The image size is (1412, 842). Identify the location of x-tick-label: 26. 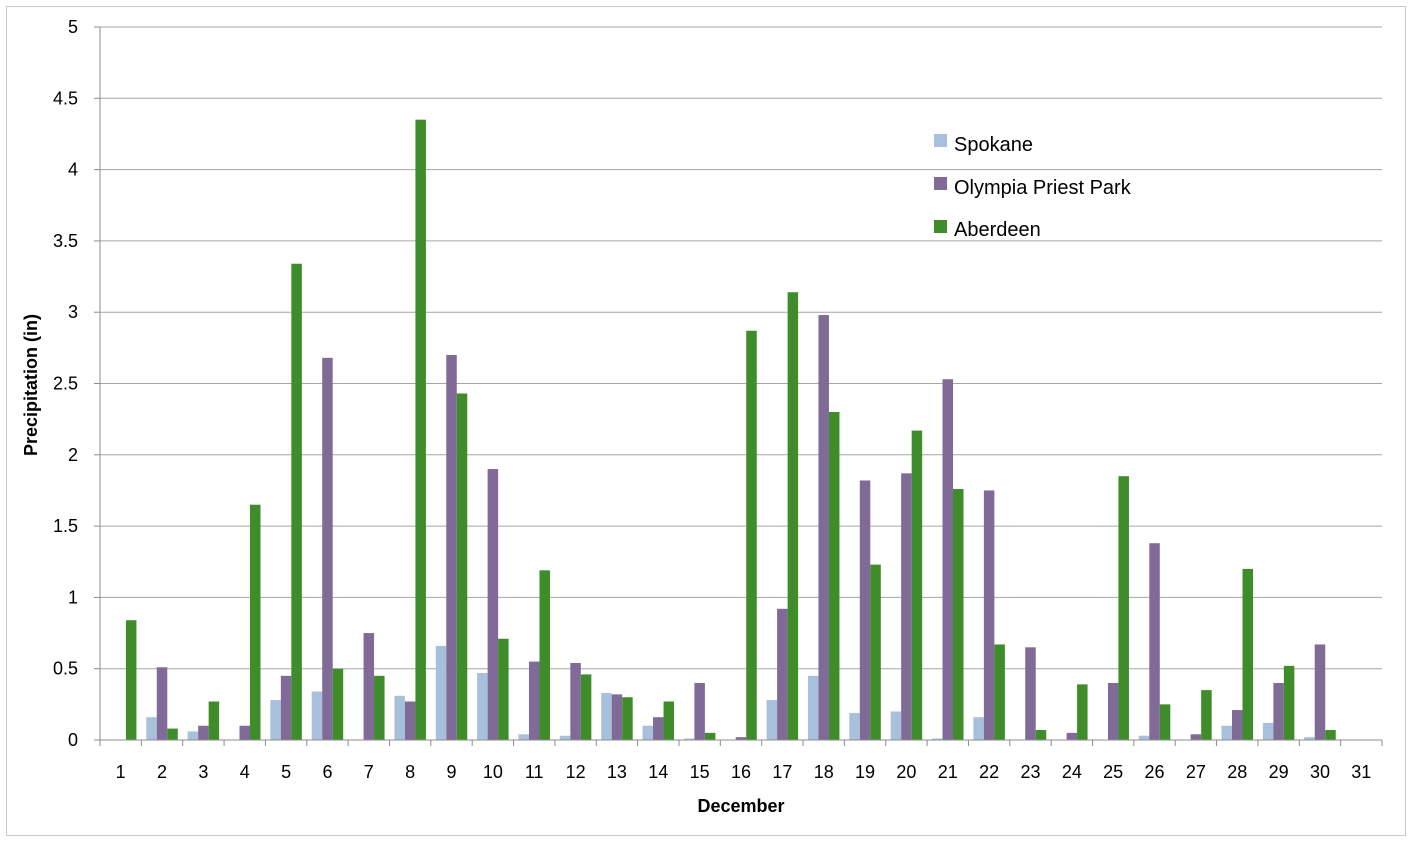
(1155, 772).